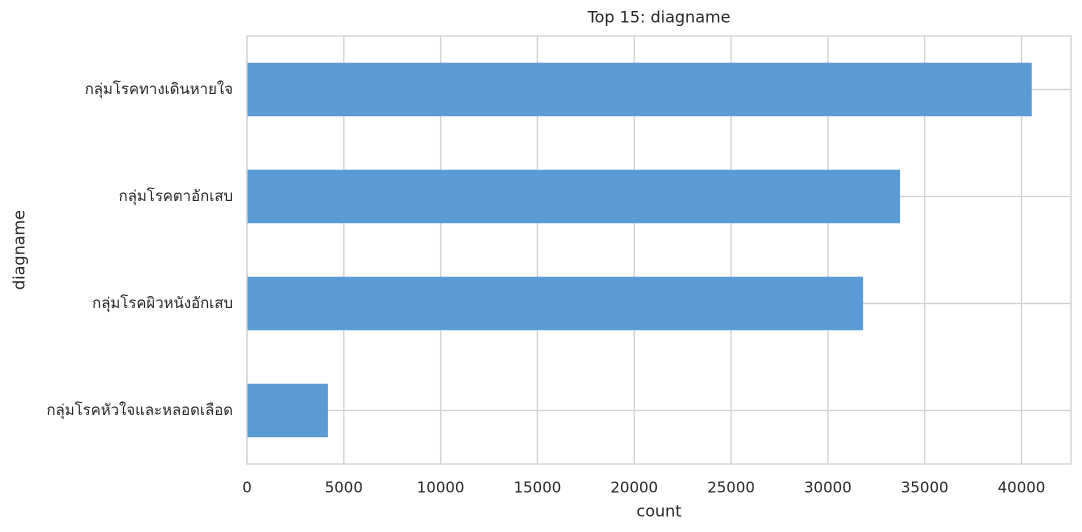 This screenshot has height=532, width=1082. I want to click on y-tick-label: กลุ่มโรคหัวใจและหลอดเลือด, so click(139, 410).